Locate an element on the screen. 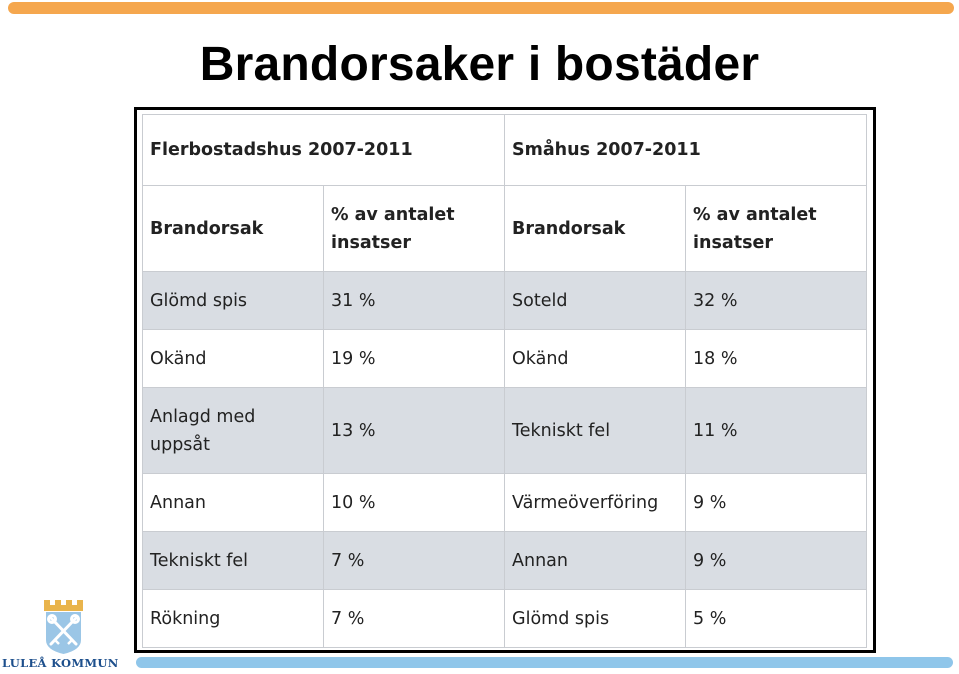 The width and height of the screenshot is (959, 674). crossed-keys-crest-icon is located at coordinates (63, 627).